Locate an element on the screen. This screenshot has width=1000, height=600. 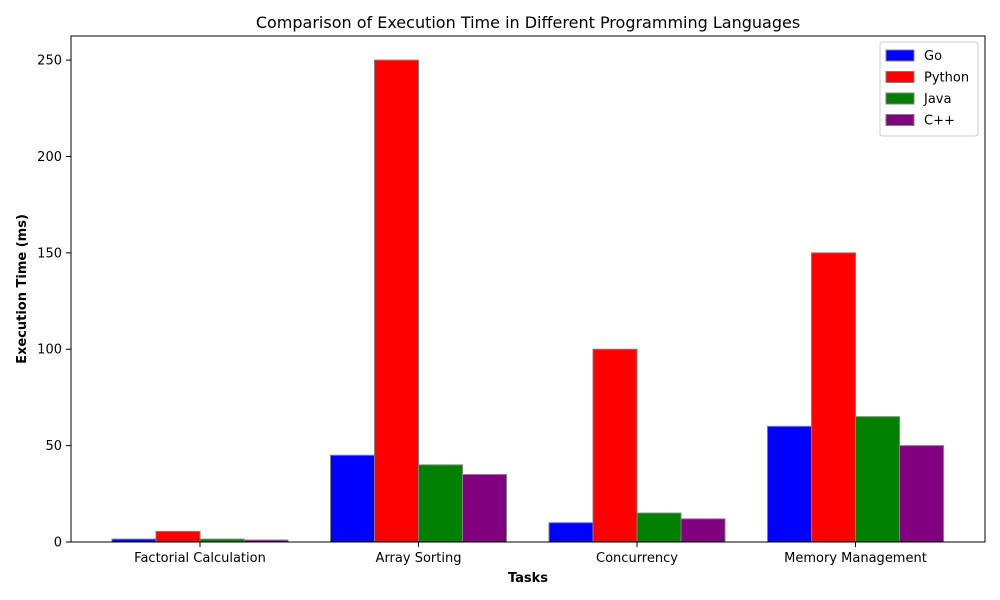
legend: Go Python Java C++ is located at coordinates (929, 89).